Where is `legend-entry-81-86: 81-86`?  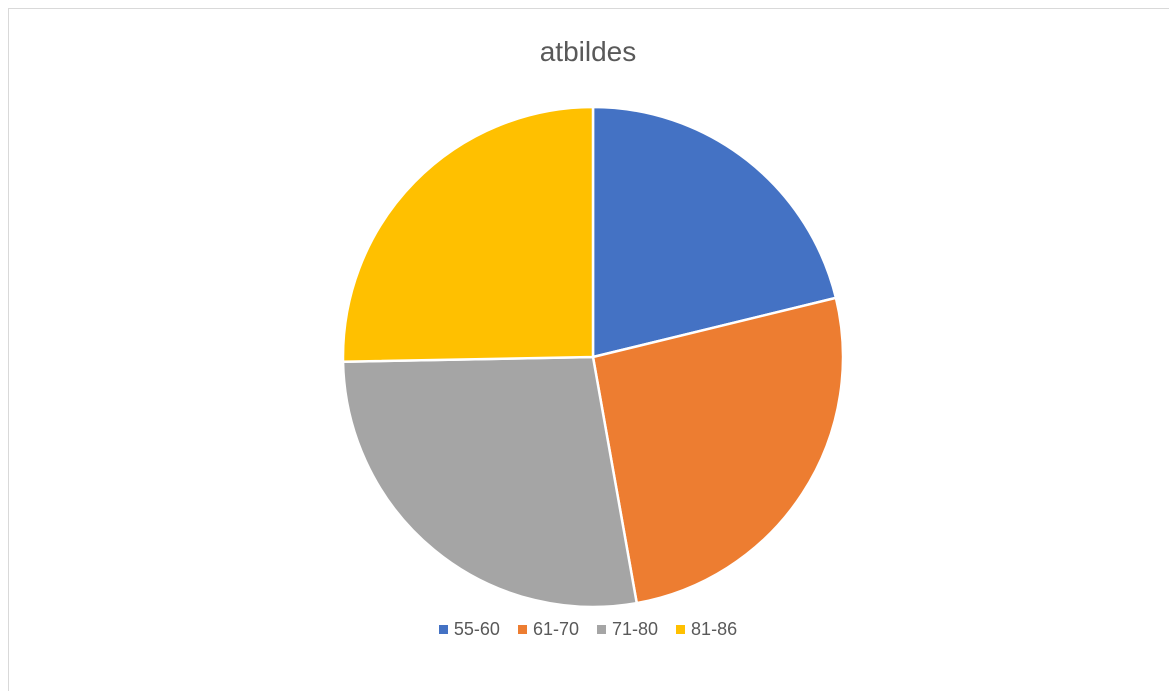 legend-entry-81-86: 81-86 is located at coordinates (706, 629).